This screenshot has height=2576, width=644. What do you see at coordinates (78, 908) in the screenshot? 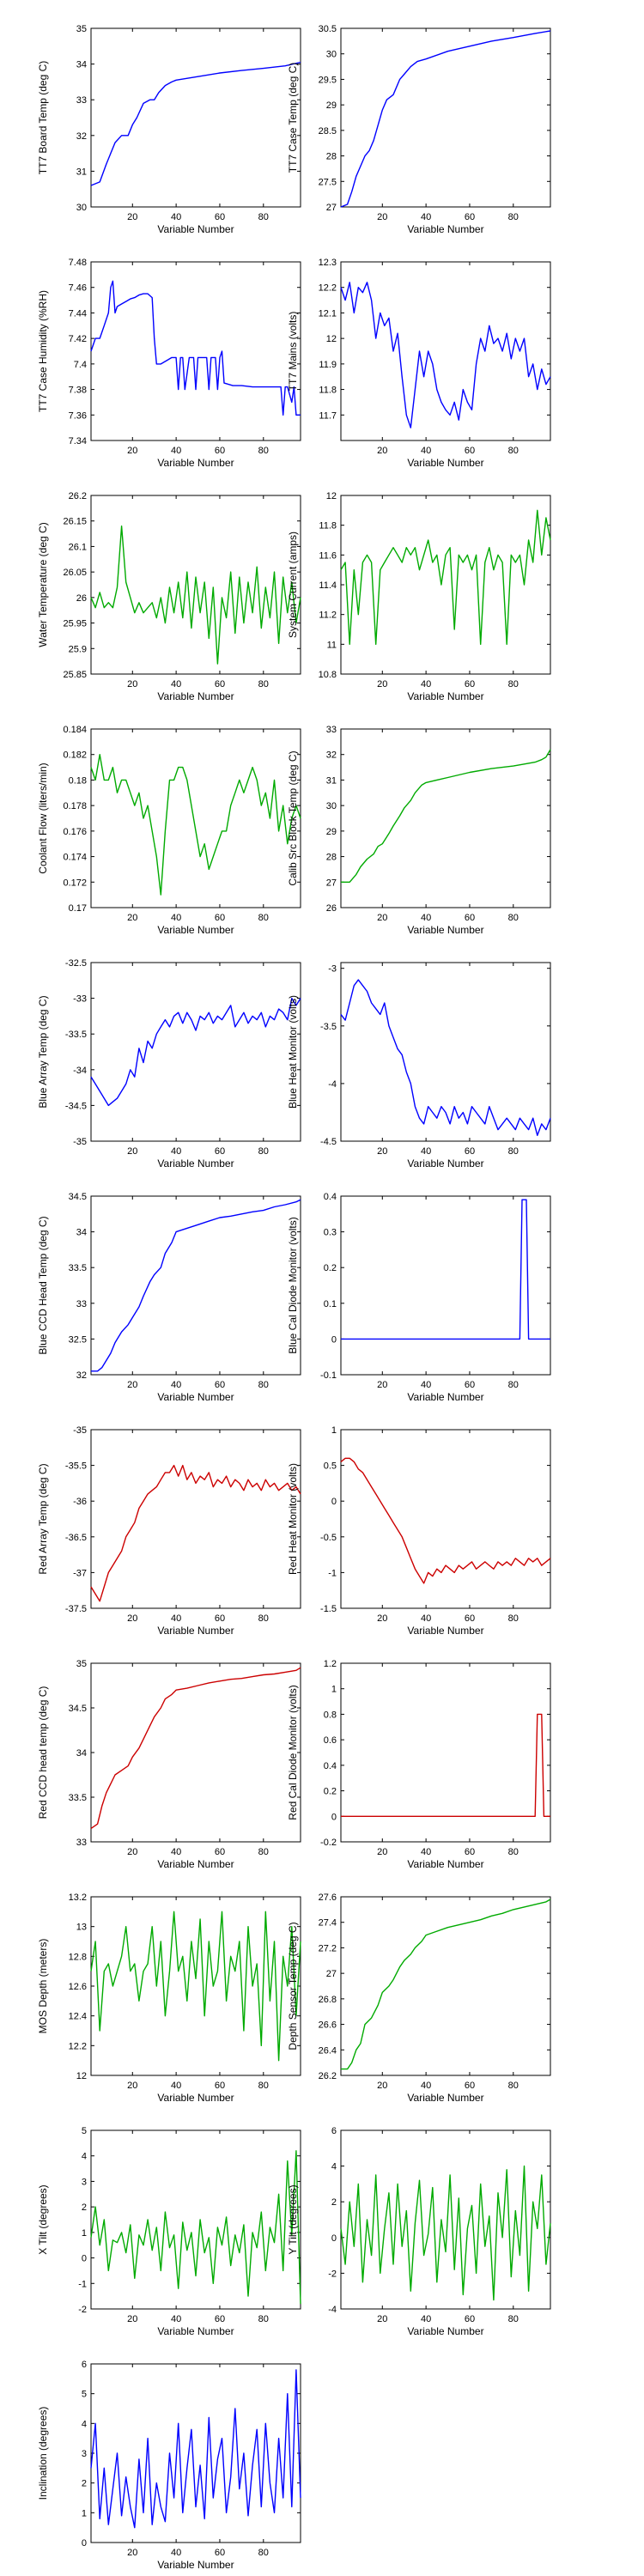
I see `y-tick-label: 0.17` at bounding box center [78, 908].